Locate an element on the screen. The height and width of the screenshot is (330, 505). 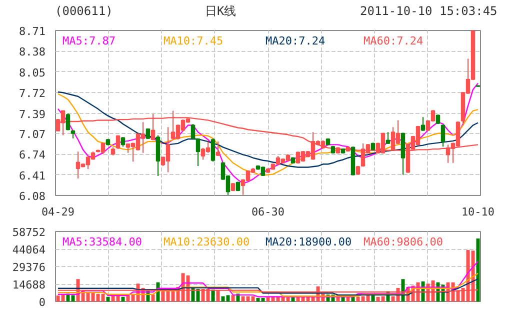
y-tick-label: 14688 is located at coordinates (29, 285).